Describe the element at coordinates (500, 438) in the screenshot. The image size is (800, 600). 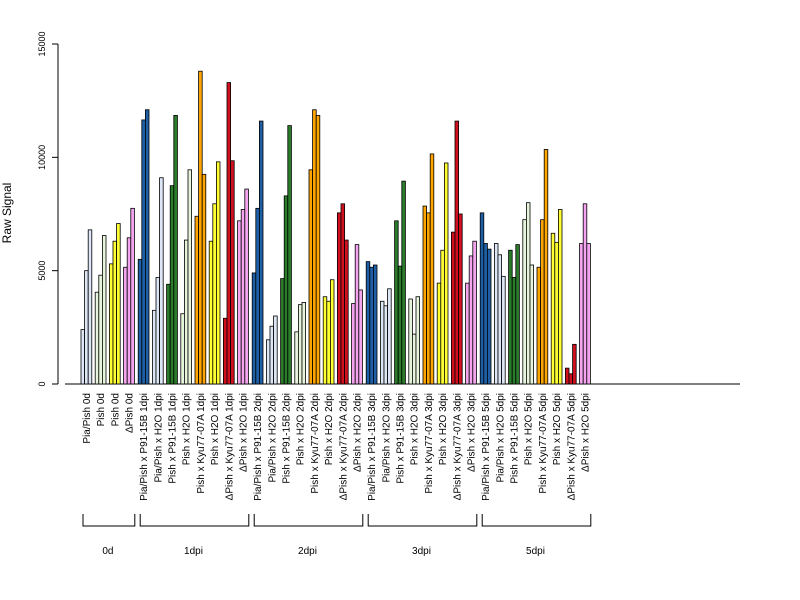
I see `x-tick-label: Pia/Pish x H2O 5dpi` at that location.